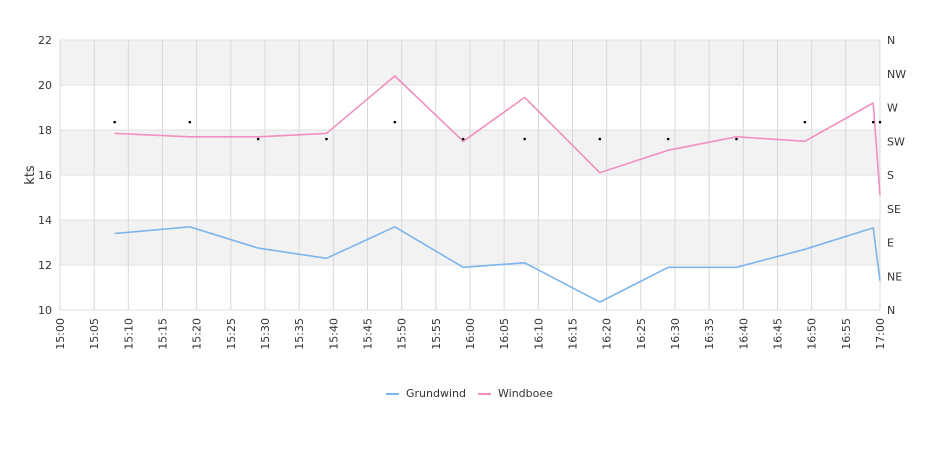  I want to click on x-tick-label: 16:10, so click(538, 334).